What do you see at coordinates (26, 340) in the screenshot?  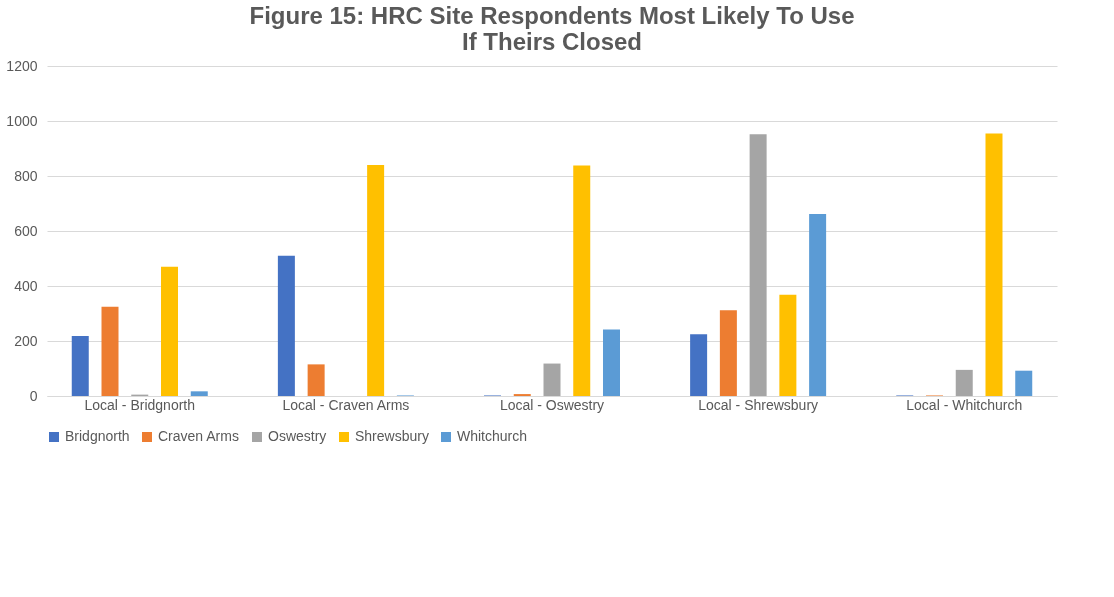 I see `y-tick-label: 200` at bounding box center [26, 340].